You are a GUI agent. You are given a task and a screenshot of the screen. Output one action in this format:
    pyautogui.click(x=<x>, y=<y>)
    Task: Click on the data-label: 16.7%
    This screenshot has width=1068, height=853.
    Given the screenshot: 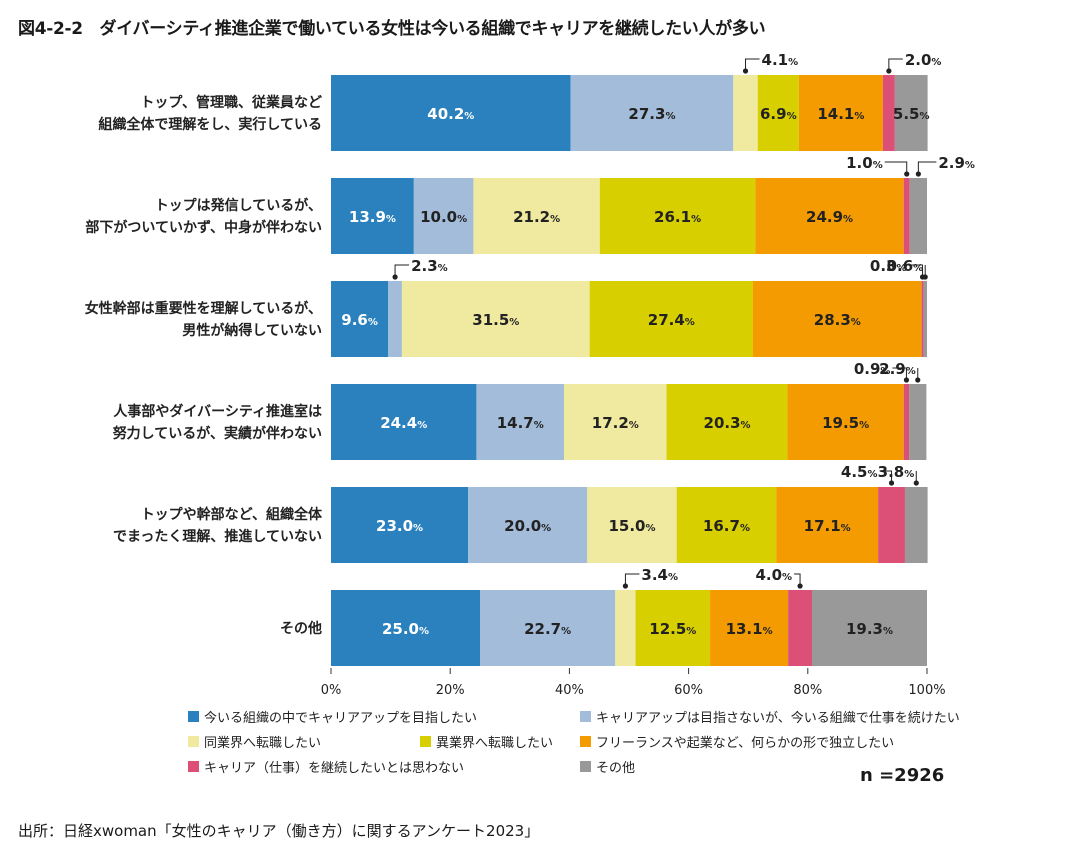 What is the action you would take?
    pyautogui.click(x=726, y=526)
    